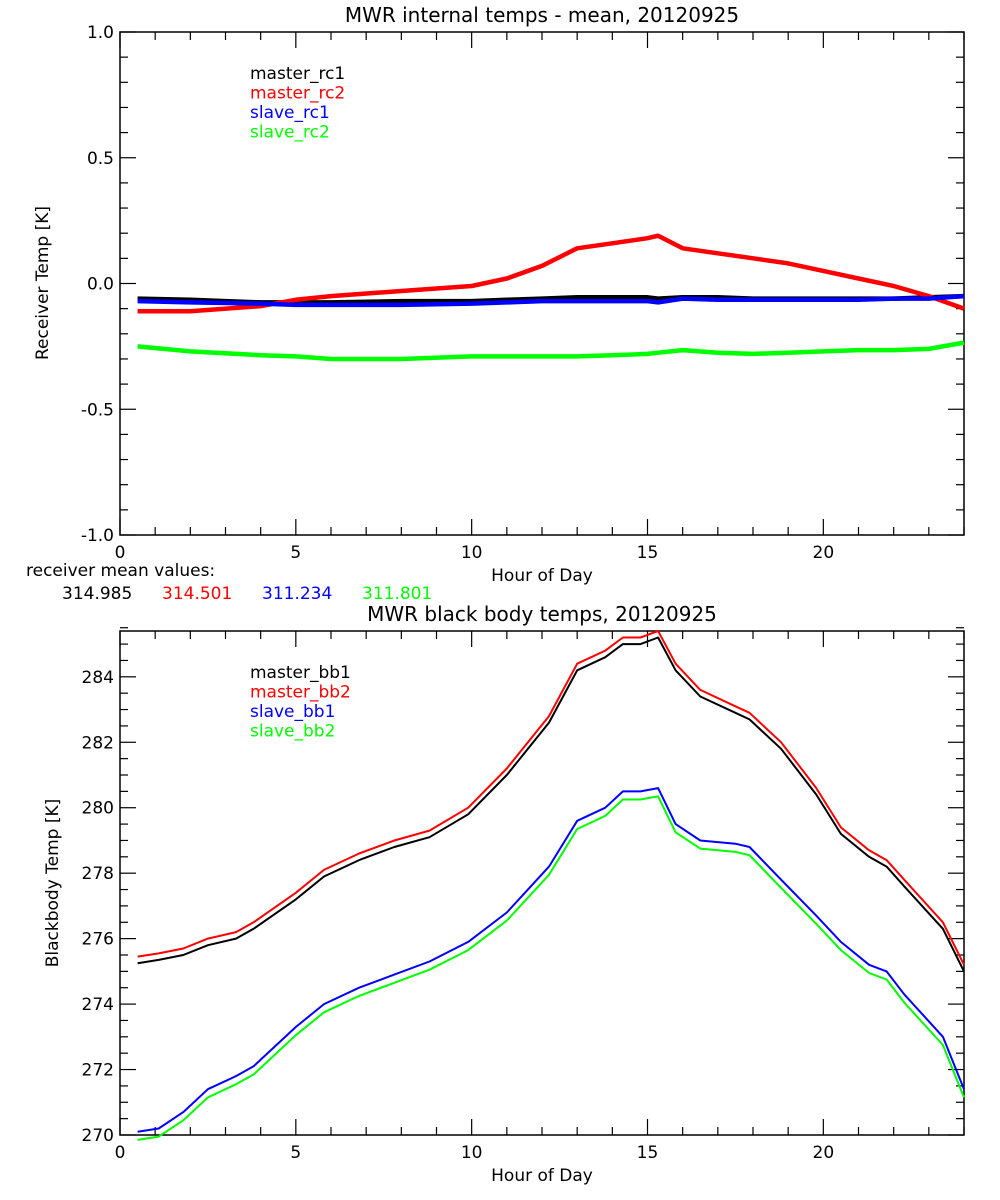 The image size is (1000, 1200). I want to click on y-tick-label: 270, so click(98, 1136).